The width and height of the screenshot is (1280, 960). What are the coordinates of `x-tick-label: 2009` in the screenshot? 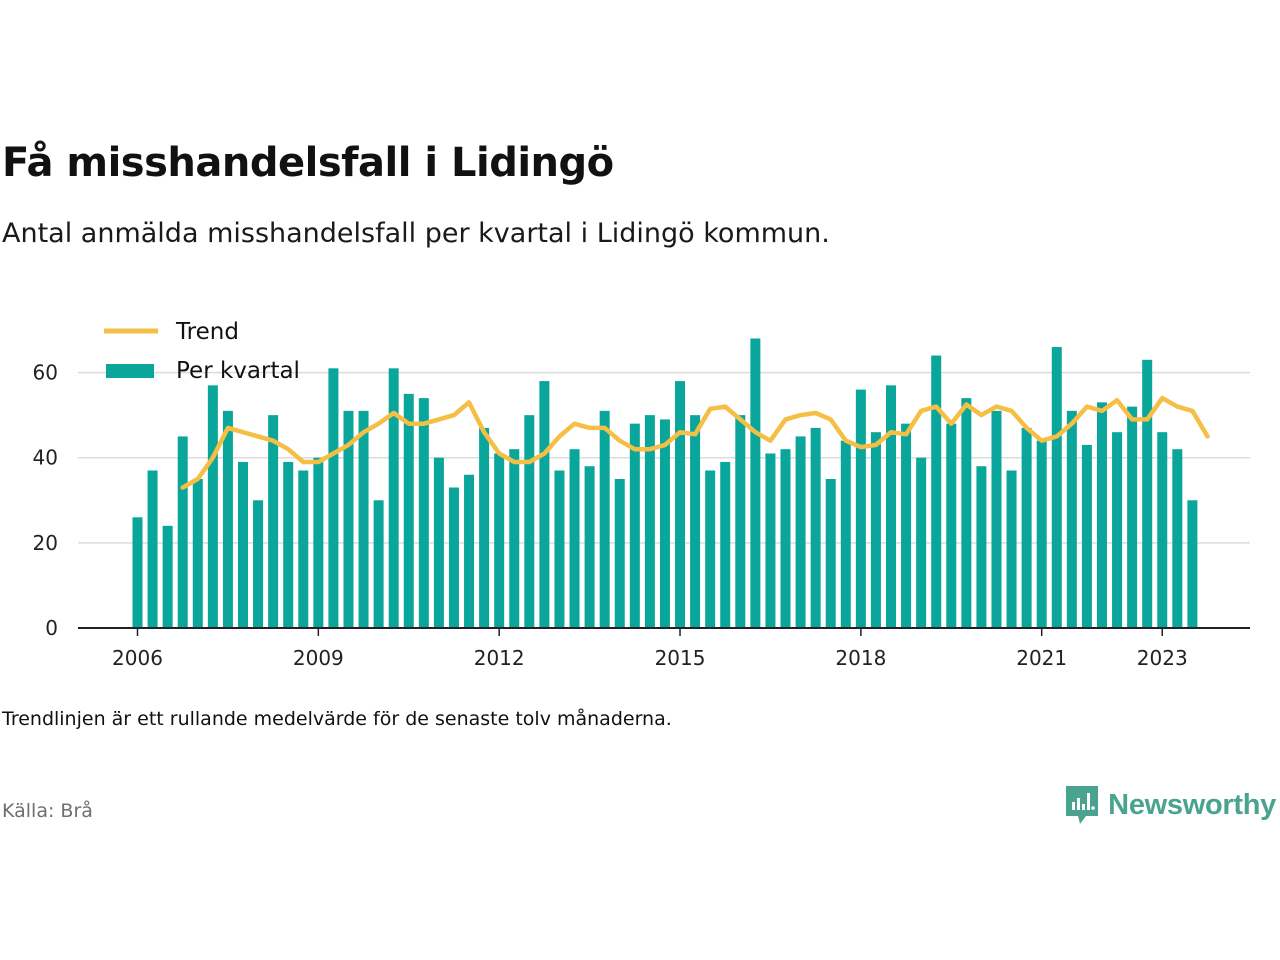 It's located at (318, 658).